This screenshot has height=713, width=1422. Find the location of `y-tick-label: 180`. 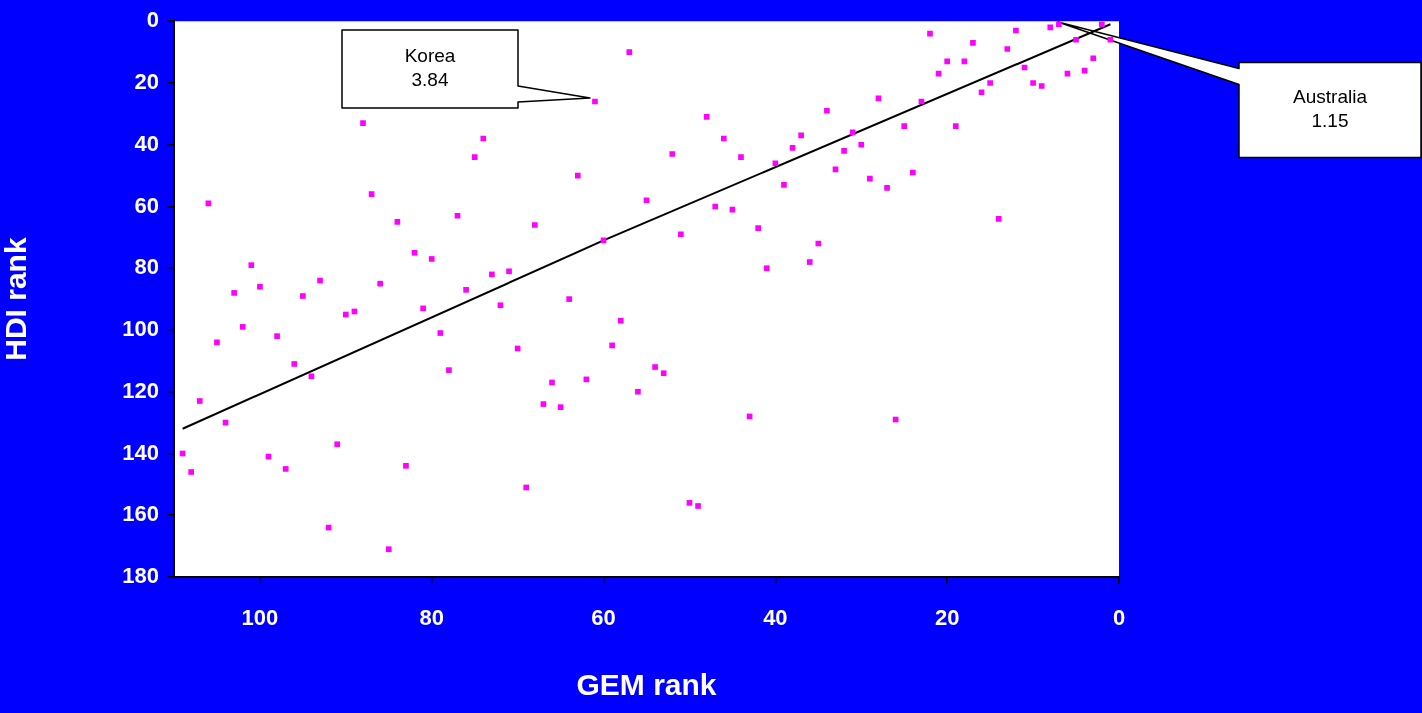

y-tick-label: 180 is located at coordinates (140, 576).